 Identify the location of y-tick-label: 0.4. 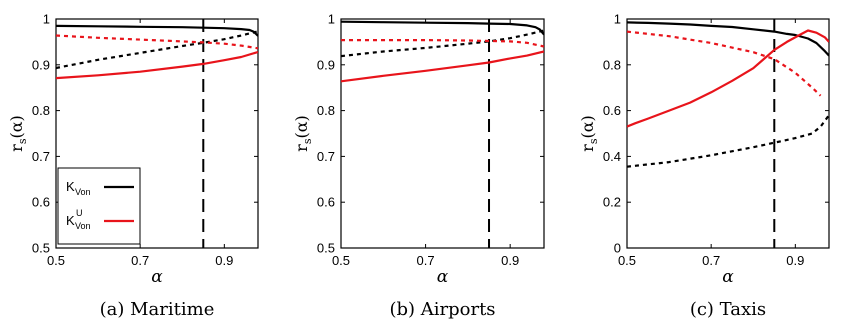
(612, 156).